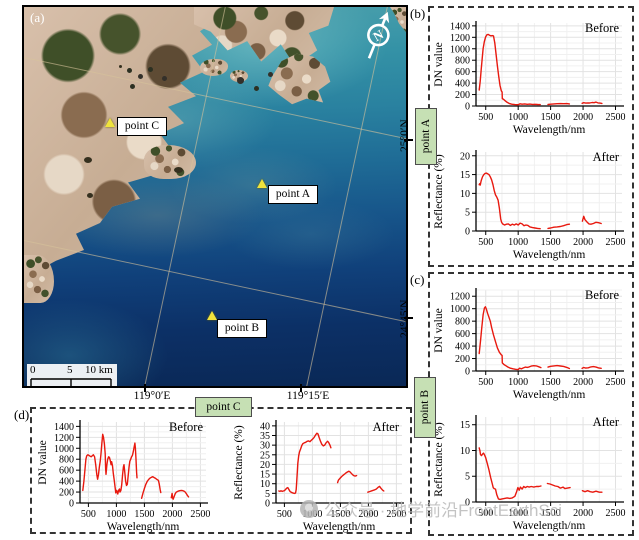 The width and height of the screenshot is (639, 540). What do you see at coordinates (71, 382) in the screenshot?
I see `scale-bar-ruler` at bounding box center [71, 382].